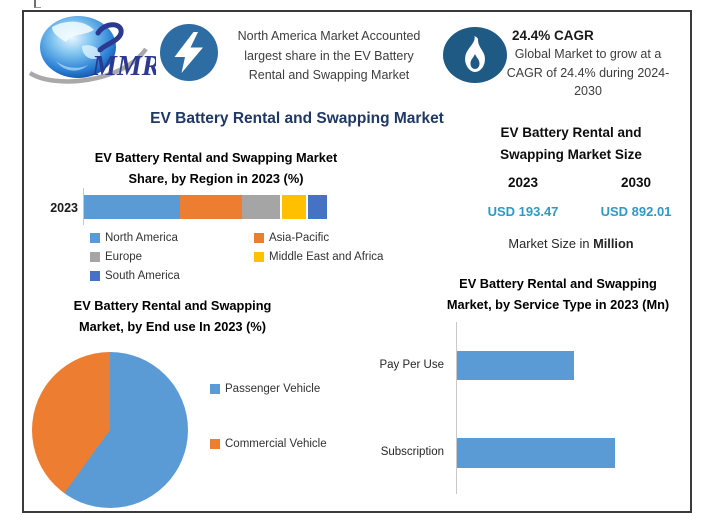 This screenshot has width=704, height=525. I want to click on enduse-pie-chart, so click(110, 430).